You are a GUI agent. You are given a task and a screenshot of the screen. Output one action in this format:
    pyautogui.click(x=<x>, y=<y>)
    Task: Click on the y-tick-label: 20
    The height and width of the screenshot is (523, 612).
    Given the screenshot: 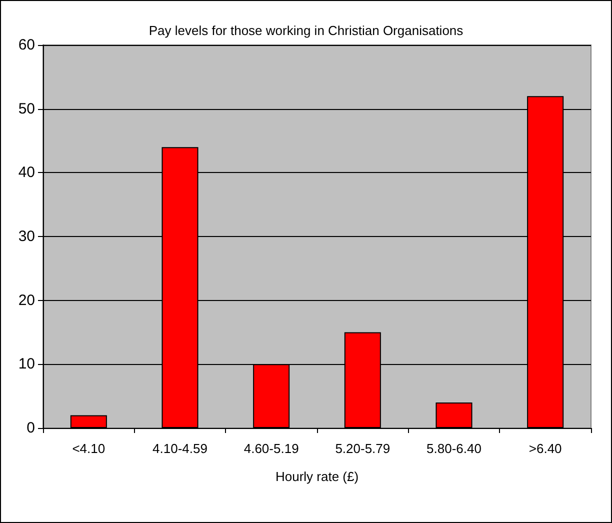 What is the action you would take?
    pyautogui.click(x=26, y=300)
    